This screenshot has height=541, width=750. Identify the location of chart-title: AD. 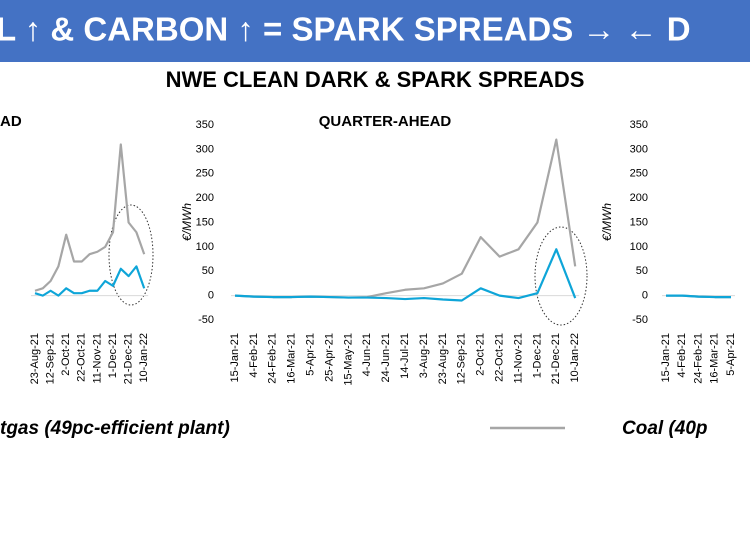
(11, 121).